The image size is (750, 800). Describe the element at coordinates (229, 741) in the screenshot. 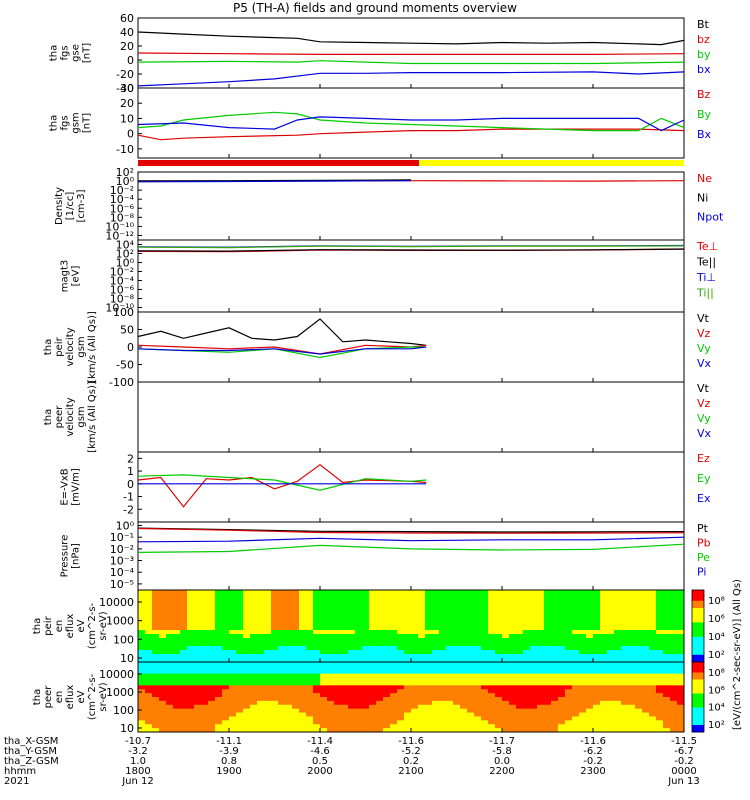

I see `x-axis-value: -11.1` at that location.